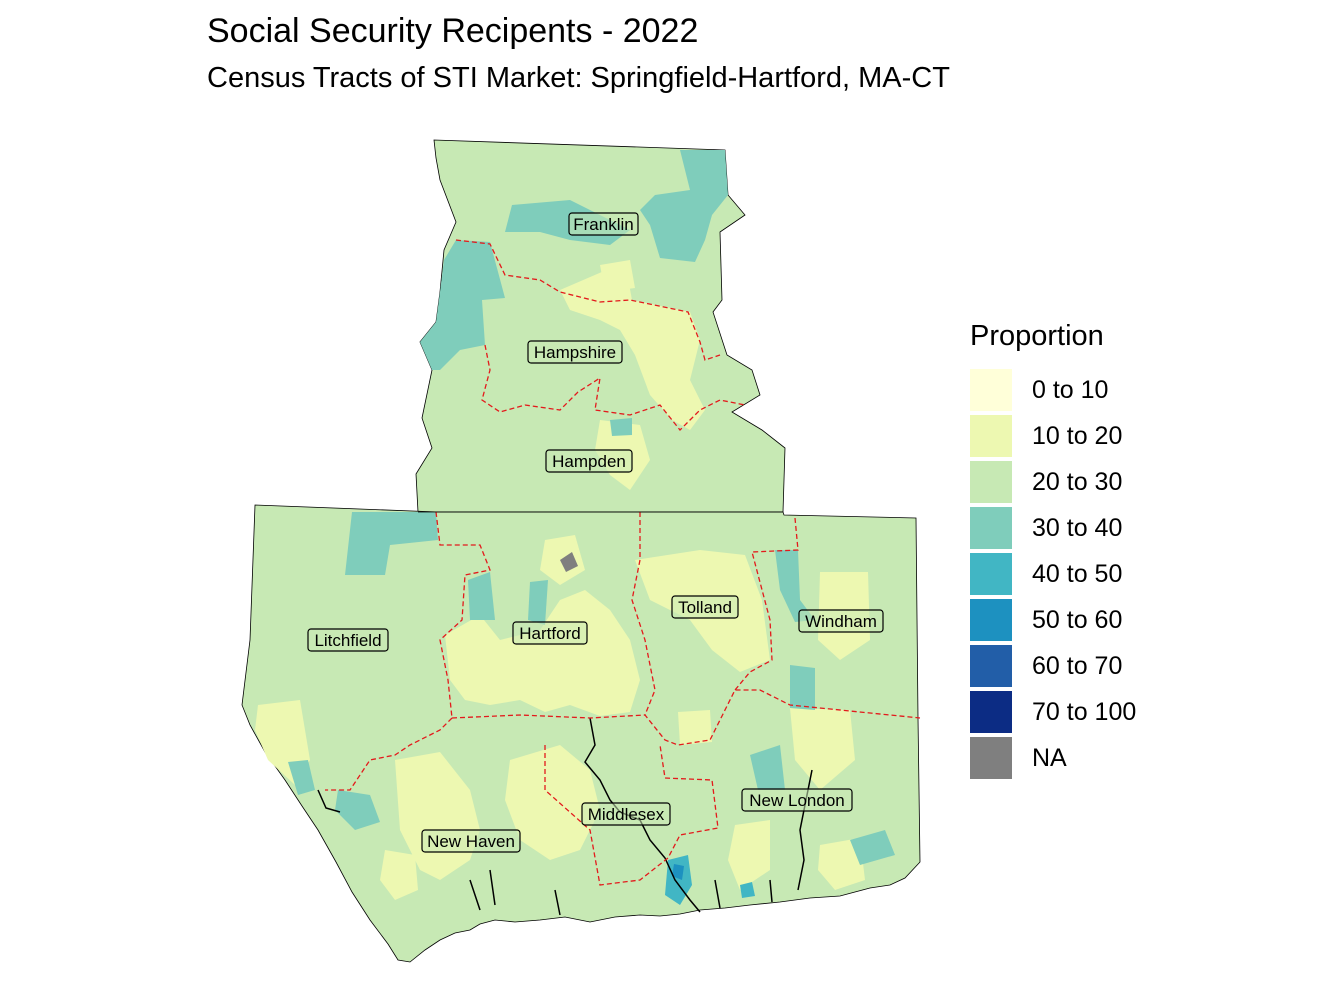 This screenshot has width=1344, height=1008. I want to click on county-label-franklin: Franklin, so click(603, 224).